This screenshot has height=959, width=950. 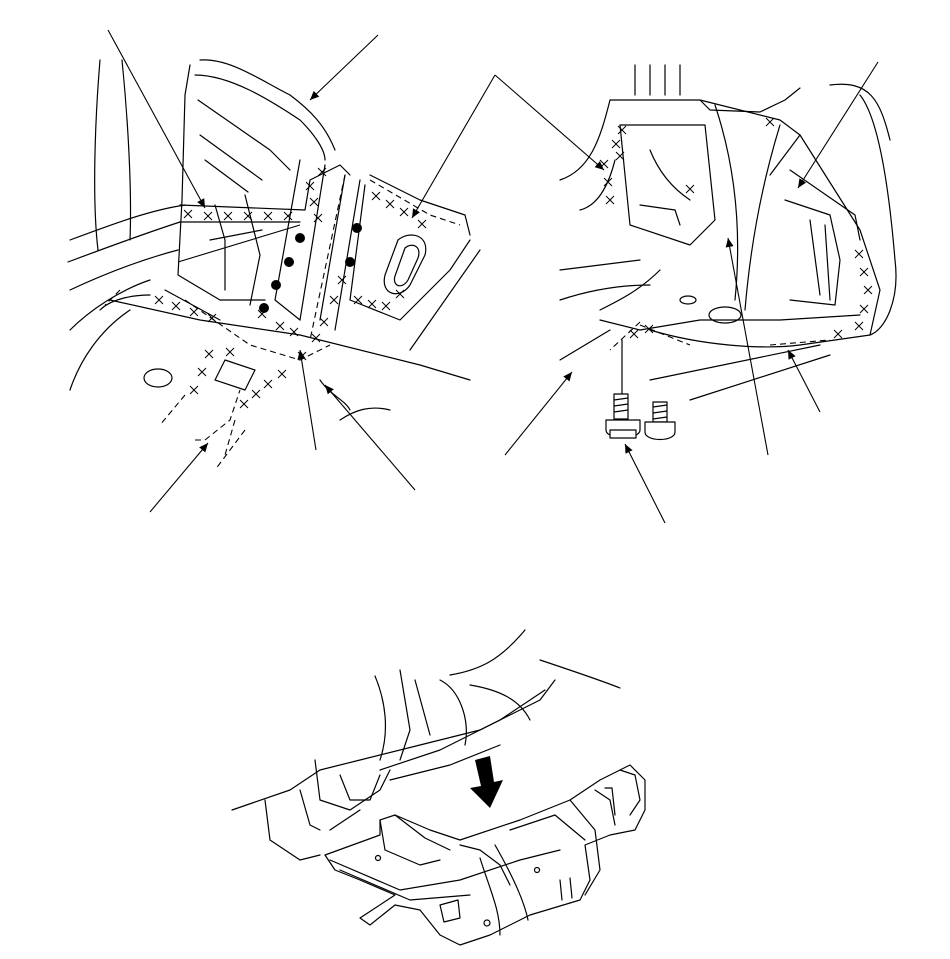 What do you see at coordinates (438, 787) in the screenshot?
I see `lower-panel` at bounding box center [438, 787].